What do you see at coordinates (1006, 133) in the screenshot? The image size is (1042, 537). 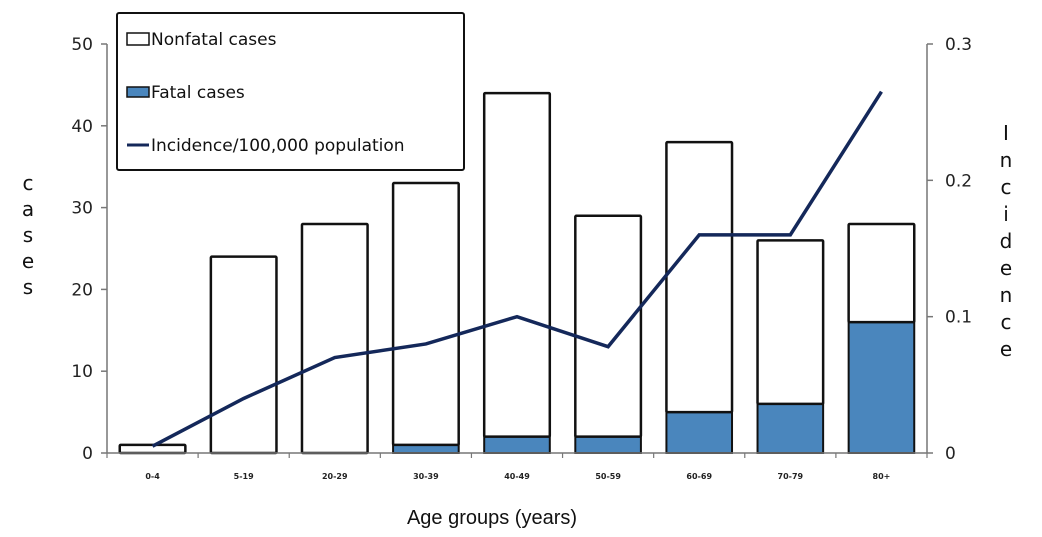 I see `axis-title-letter: I` at bounding box center [1006, 133].